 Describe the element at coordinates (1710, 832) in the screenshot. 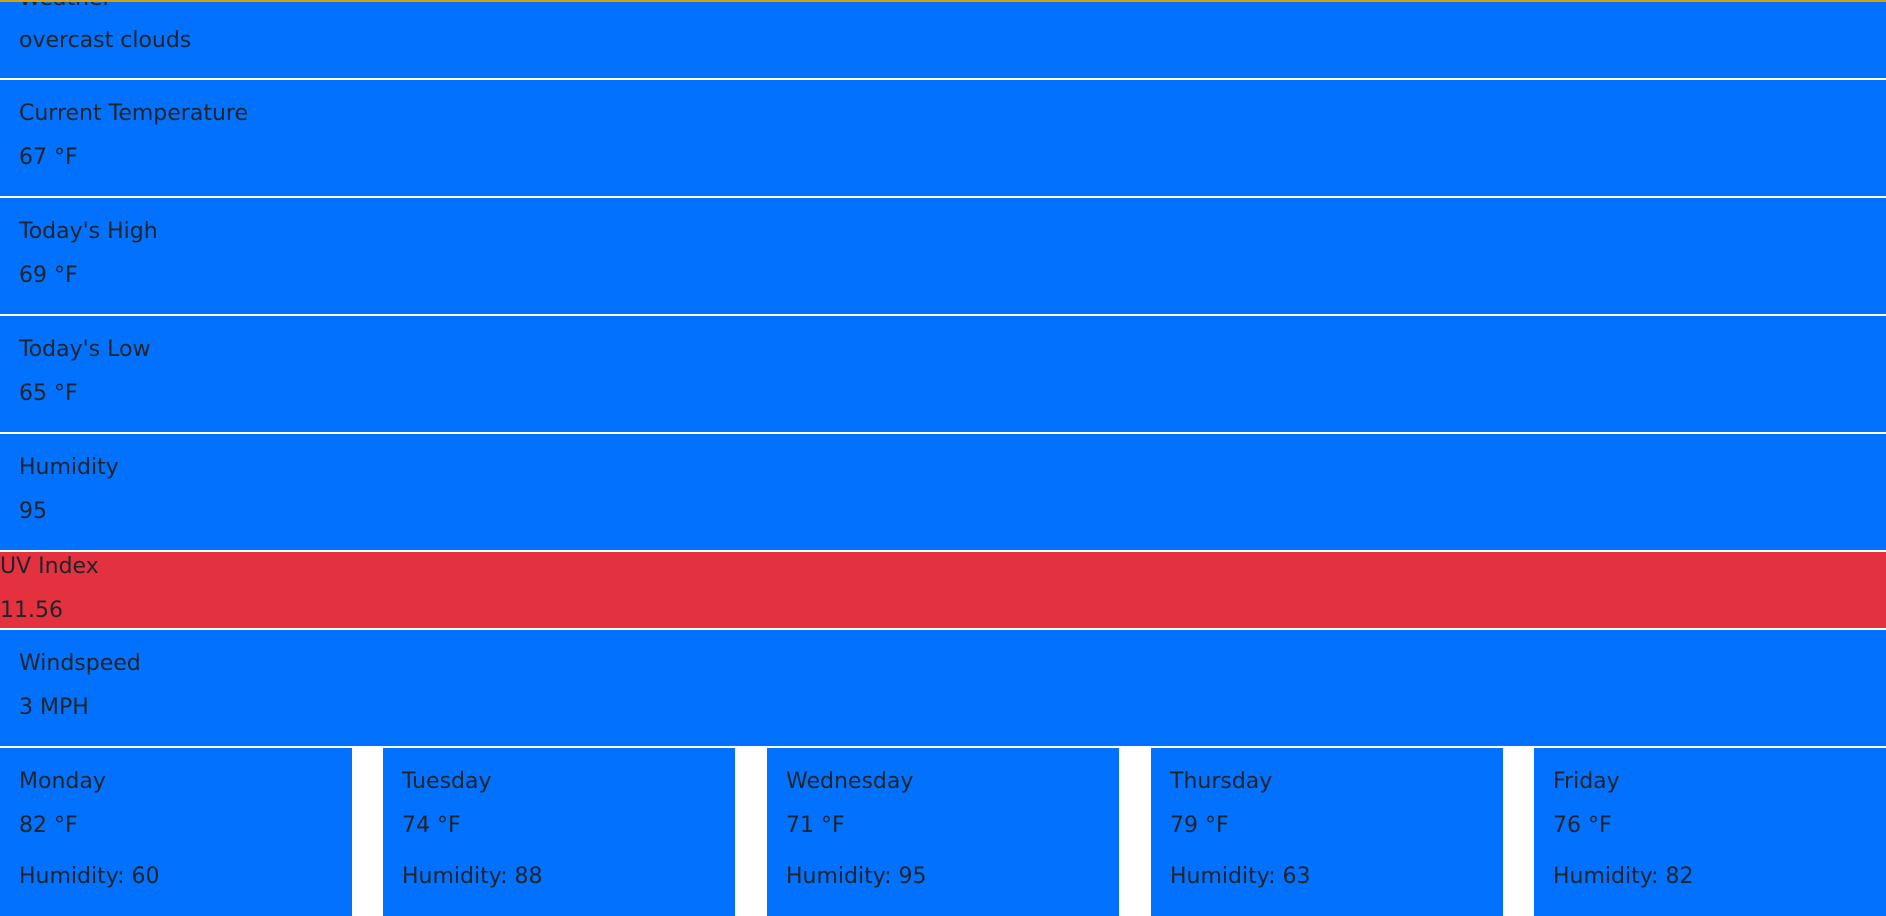

I see `forecast-card-friday: Friday 76 °F Humidity: 82` at that location.